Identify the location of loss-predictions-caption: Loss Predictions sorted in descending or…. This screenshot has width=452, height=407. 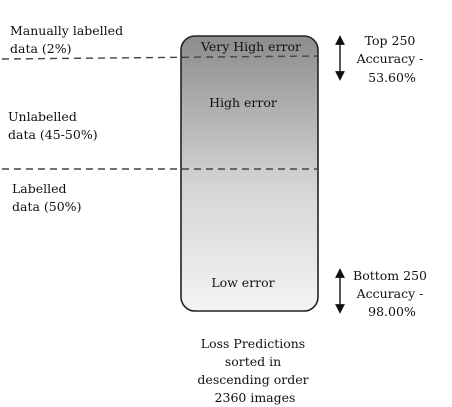
(254, 370).